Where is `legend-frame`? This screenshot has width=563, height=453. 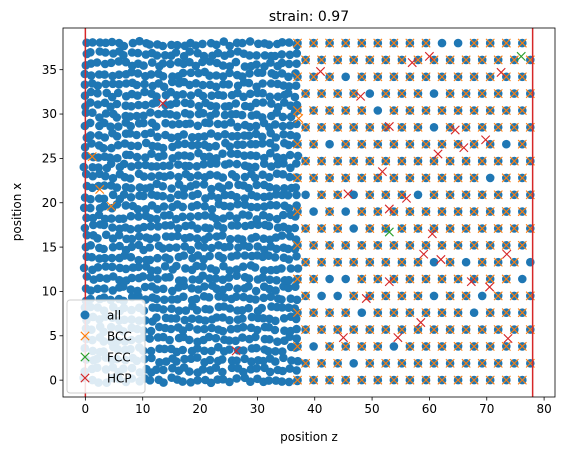
legend-frame is located at coordinates (106, 346).